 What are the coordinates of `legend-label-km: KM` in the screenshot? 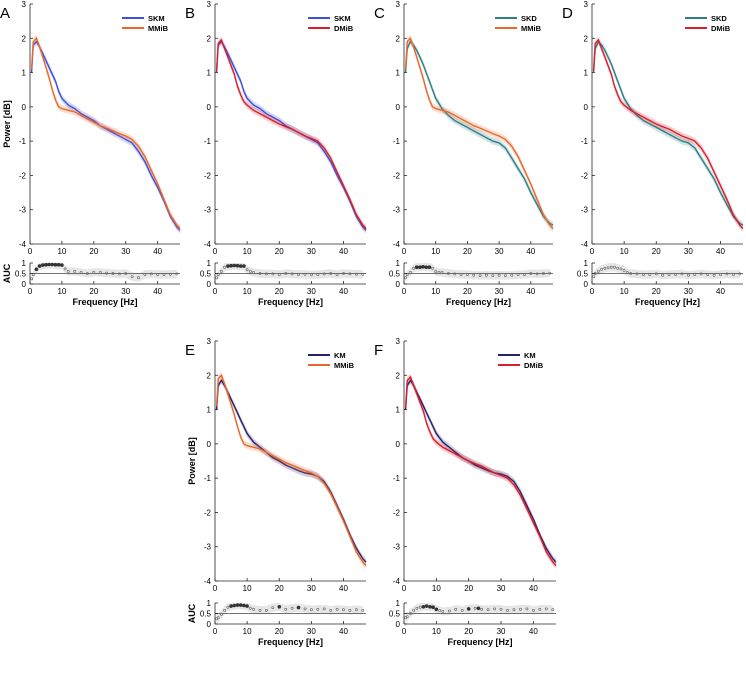 It's located at (530, 355).